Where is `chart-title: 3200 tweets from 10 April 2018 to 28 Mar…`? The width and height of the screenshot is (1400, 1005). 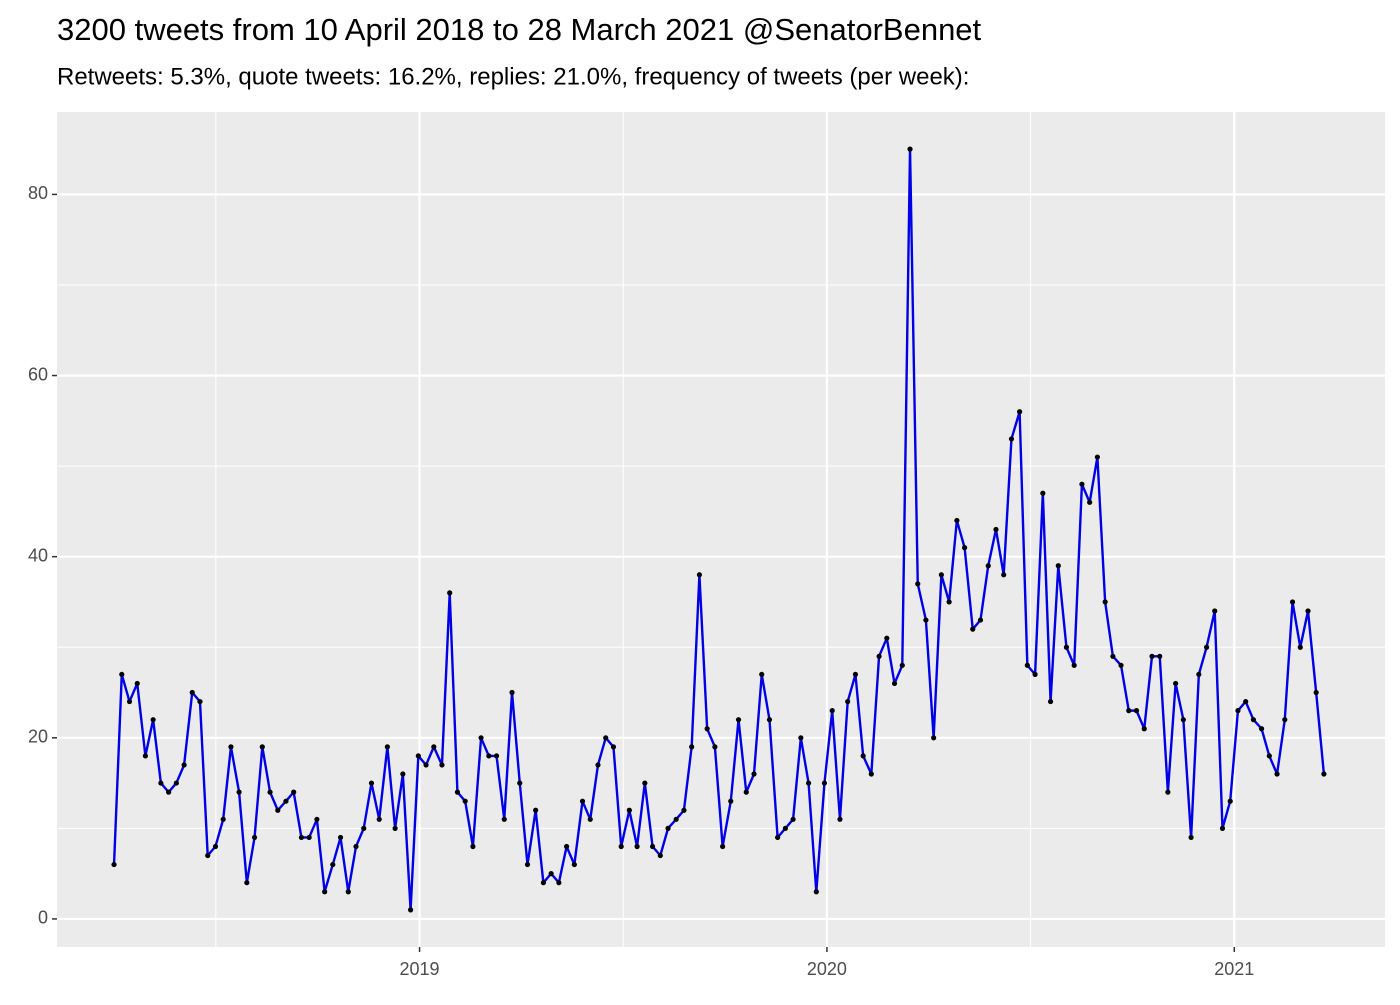 chart-title: 3200 tweets from 10 April 2018 to 28 Mar… is located at coordinates (519, 29).